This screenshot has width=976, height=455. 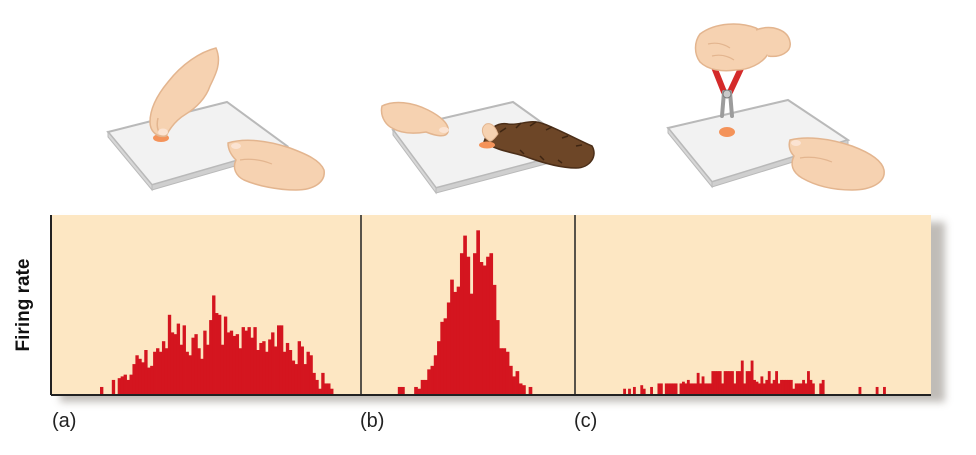 What do you see at coordinates (775, 107) in the screenshot?
I see `hand-with-pliers-icon` at bounding box center [775, 107].